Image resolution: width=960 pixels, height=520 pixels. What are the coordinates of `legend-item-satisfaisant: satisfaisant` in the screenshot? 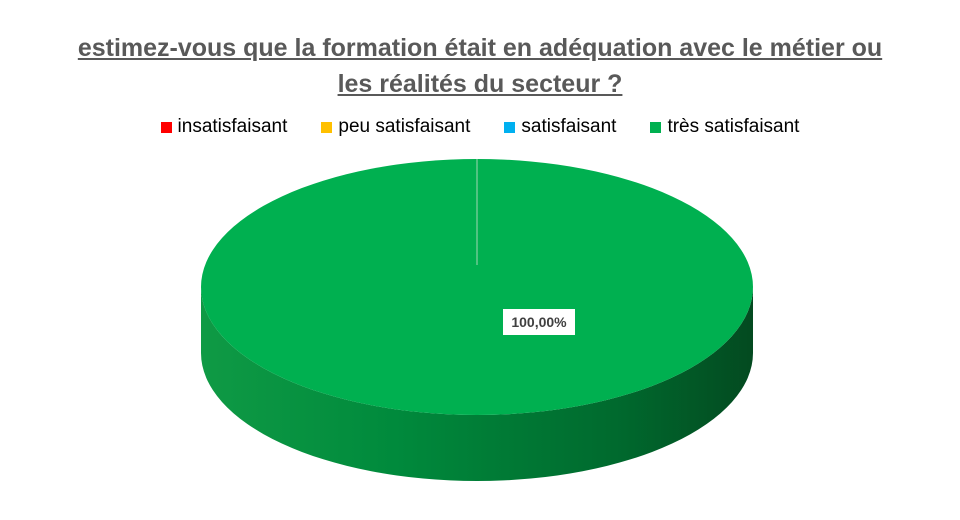 It's located at (560, 127).